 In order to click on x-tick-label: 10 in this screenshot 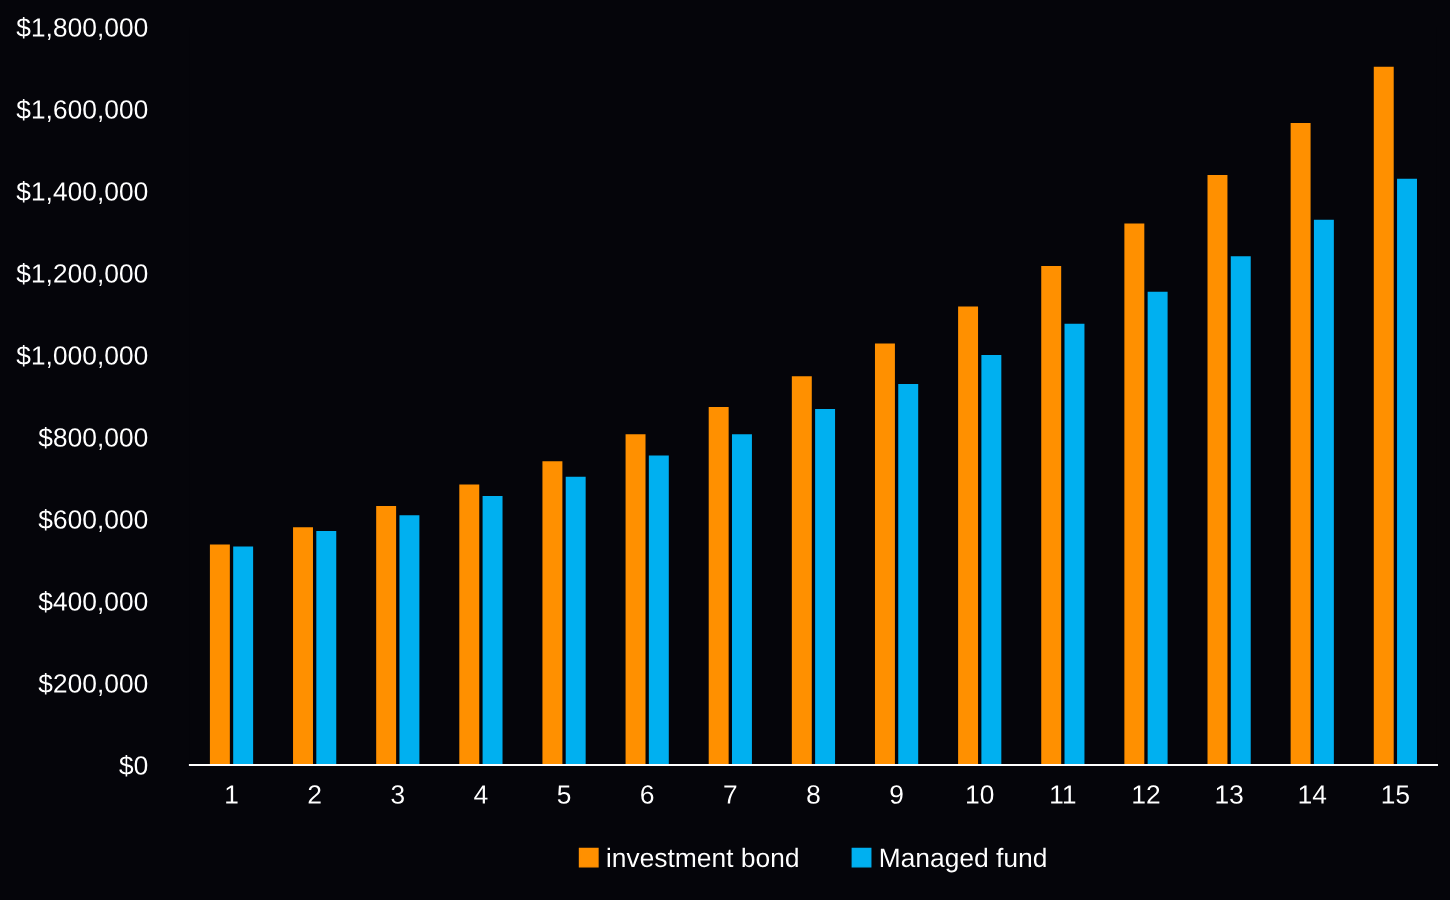, I will do `click(980, 794)`.